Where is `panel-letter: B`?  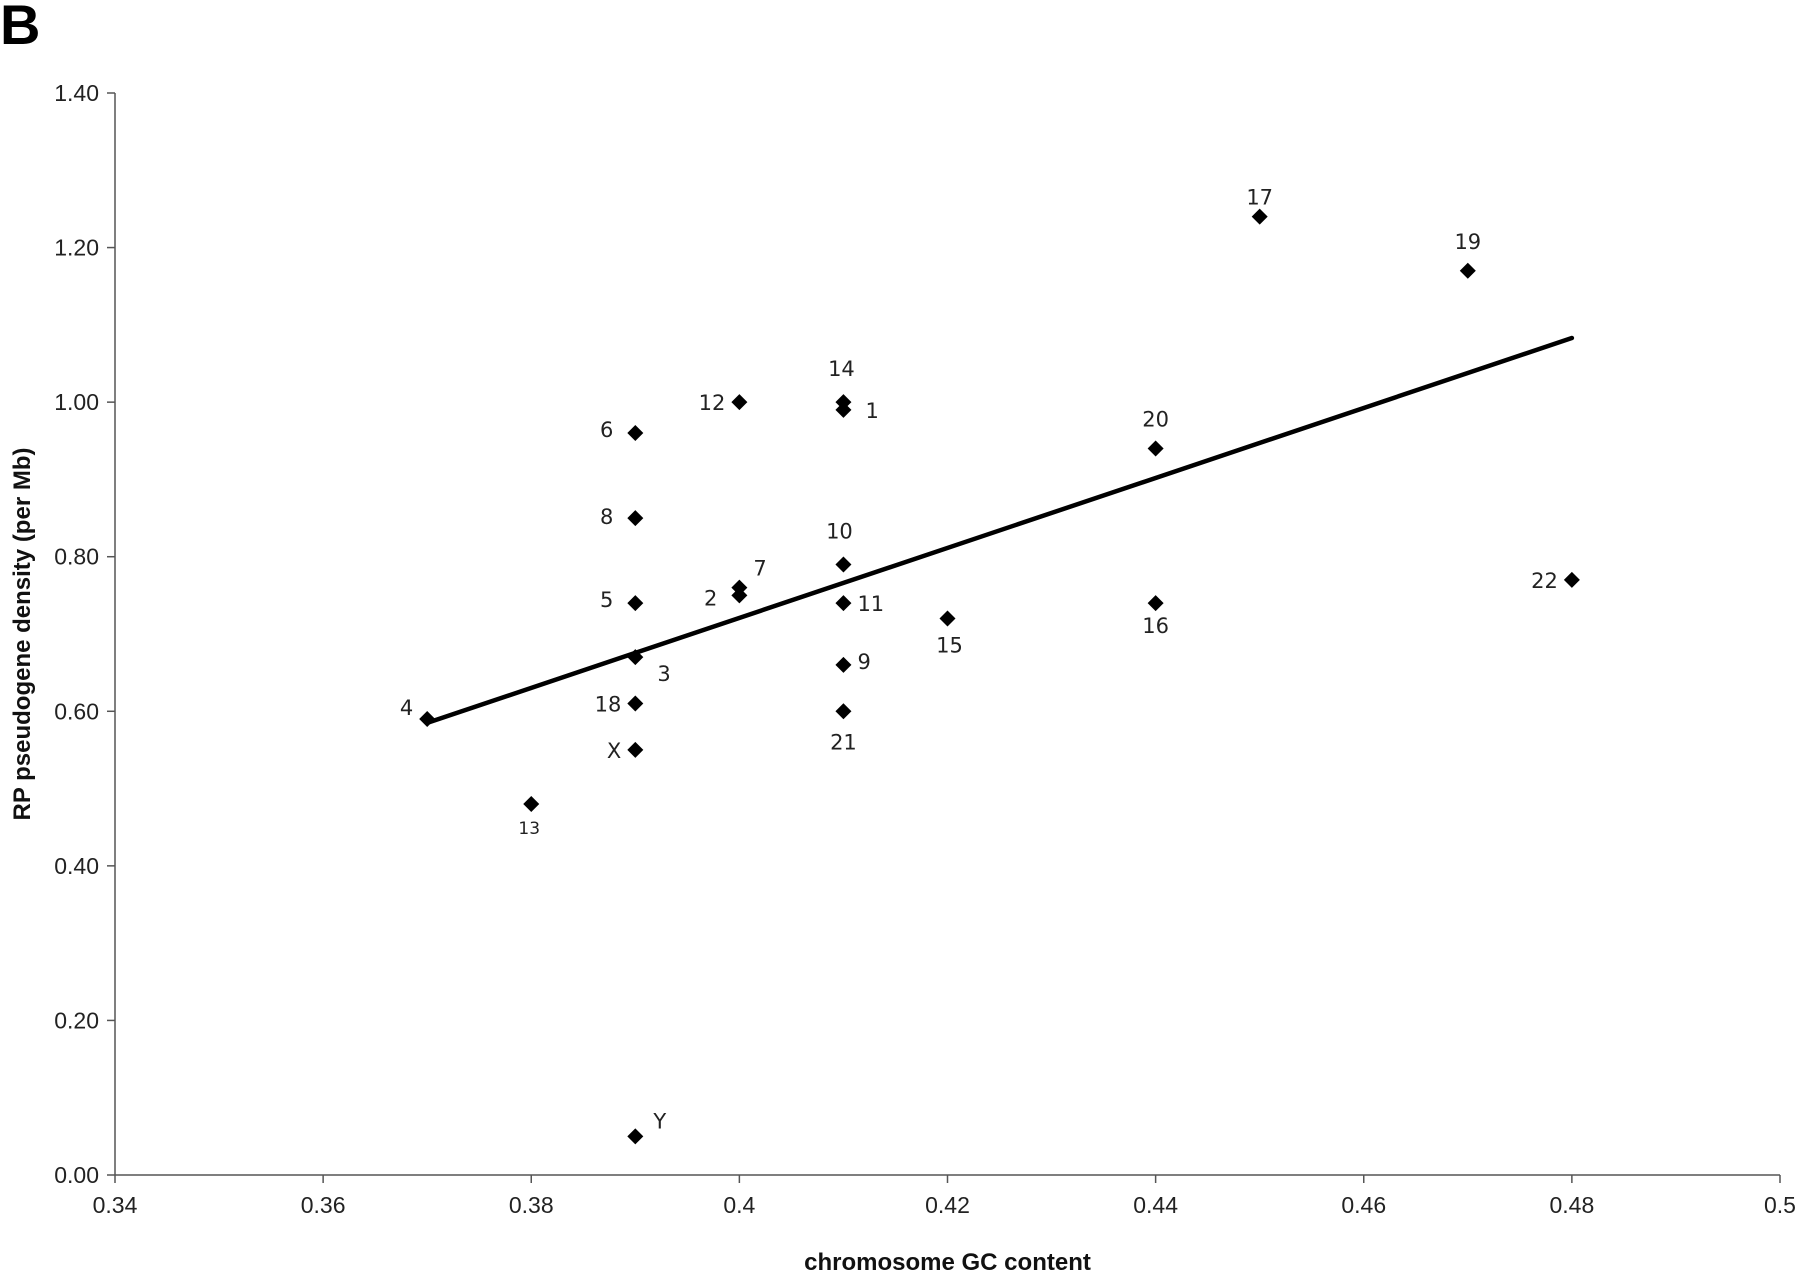 panel-letter: B is located at coordinates (20, 28).